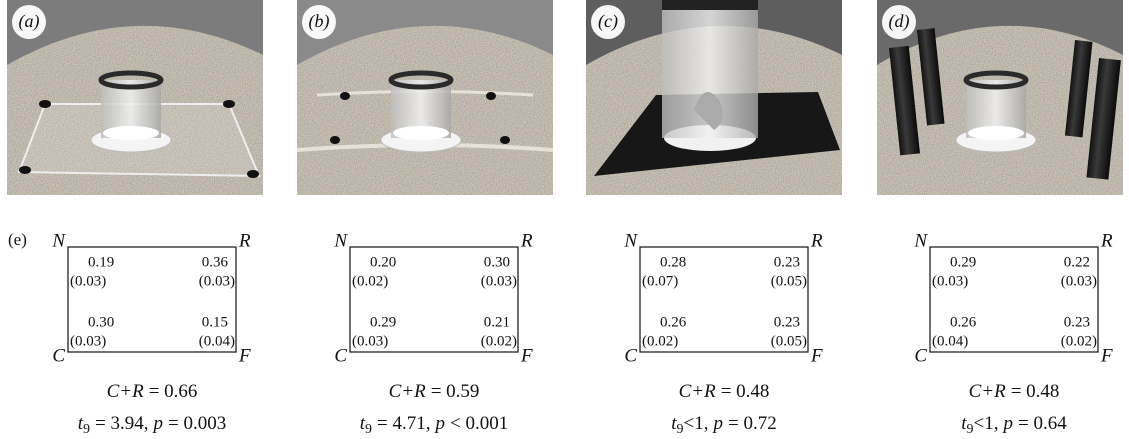  What do you see at coordinates (197, 423) in the screenshot?
I see `p-value: = 0.003` at bounding box center [197, 423].